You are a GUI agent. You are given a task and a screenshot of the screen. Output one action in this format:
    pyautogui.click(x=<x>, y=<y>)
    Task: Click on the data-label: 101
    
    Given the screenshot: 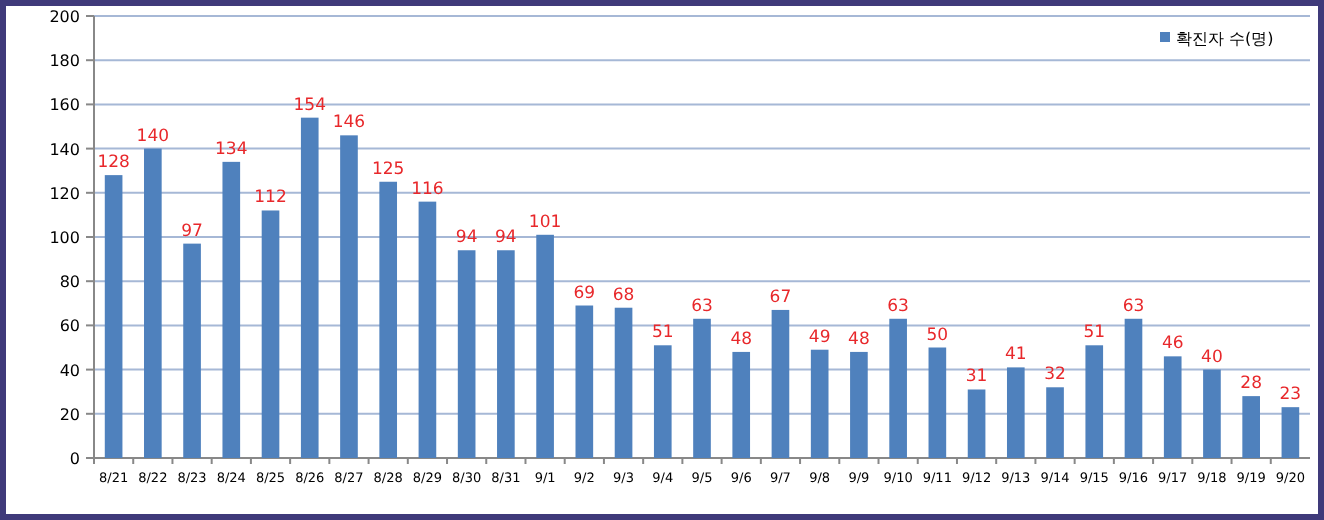 What is the action you would take?
    pyautogui.click(x=545, y=222)
    